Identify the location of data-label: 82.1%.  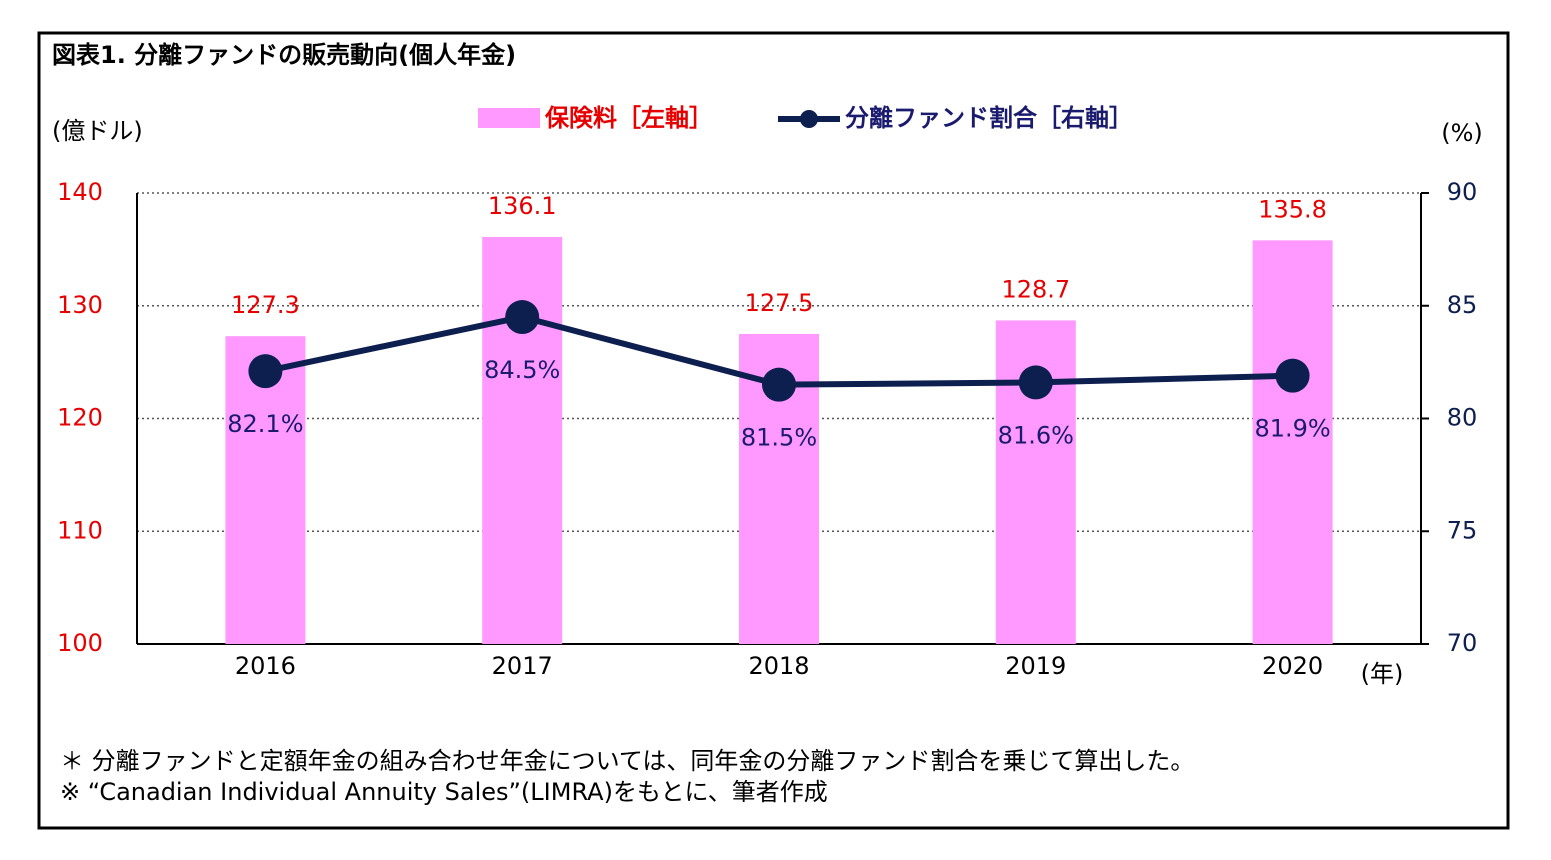
(265, 424).